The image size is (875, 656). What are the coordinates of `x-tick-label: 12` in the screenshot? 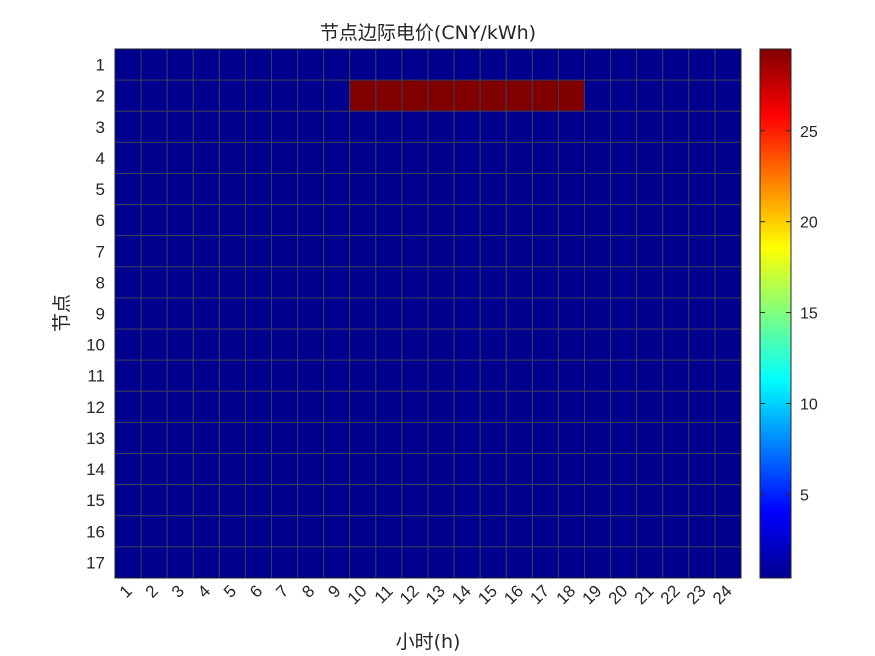 It's located at (409, 594).